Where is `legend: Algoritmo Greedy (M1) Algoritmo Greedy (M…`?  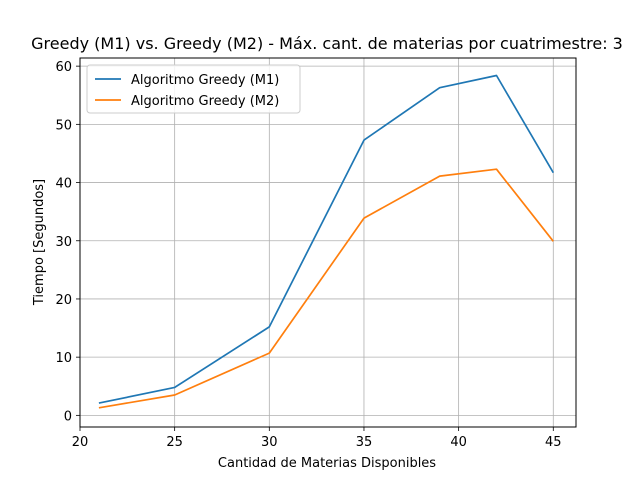 legend: Algoritmo Greedy (M1) Algoritmo Greedy (M… is located at coordinates (193, 89).